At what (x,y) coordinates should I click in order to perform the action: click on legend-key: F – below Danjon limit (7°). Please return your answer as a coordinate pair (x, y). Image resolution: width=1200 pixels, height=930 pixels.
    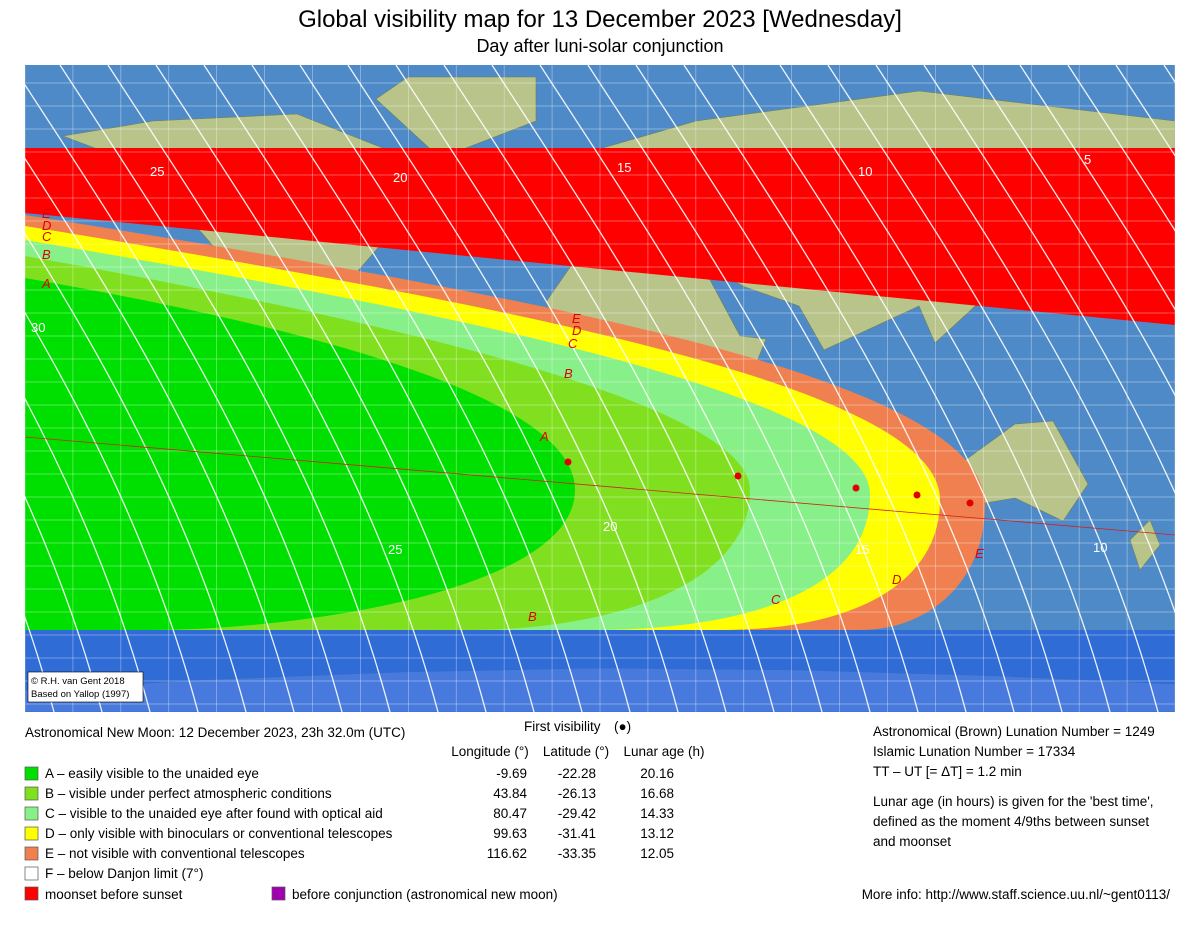
    Looking at the image, I should click on (124, 873).